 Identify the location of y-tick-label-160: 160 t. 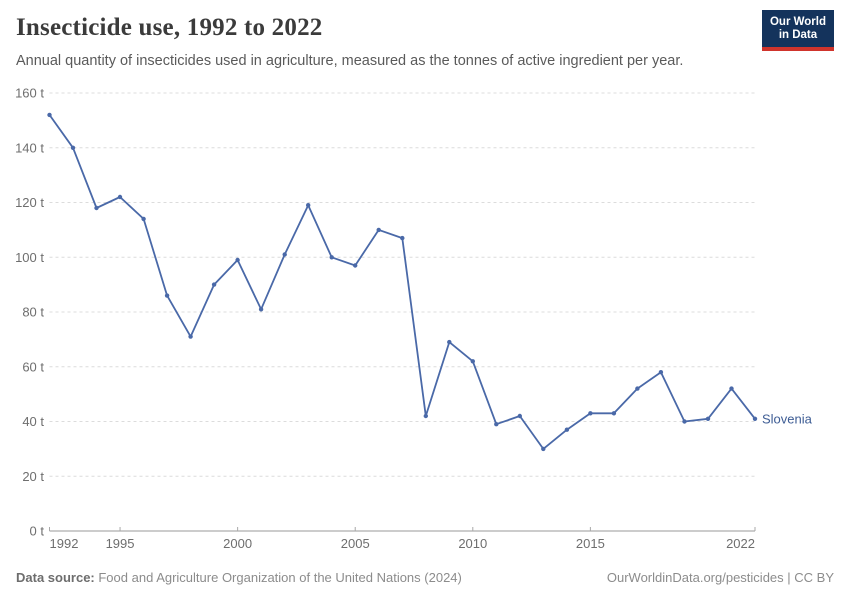
(29, 93).